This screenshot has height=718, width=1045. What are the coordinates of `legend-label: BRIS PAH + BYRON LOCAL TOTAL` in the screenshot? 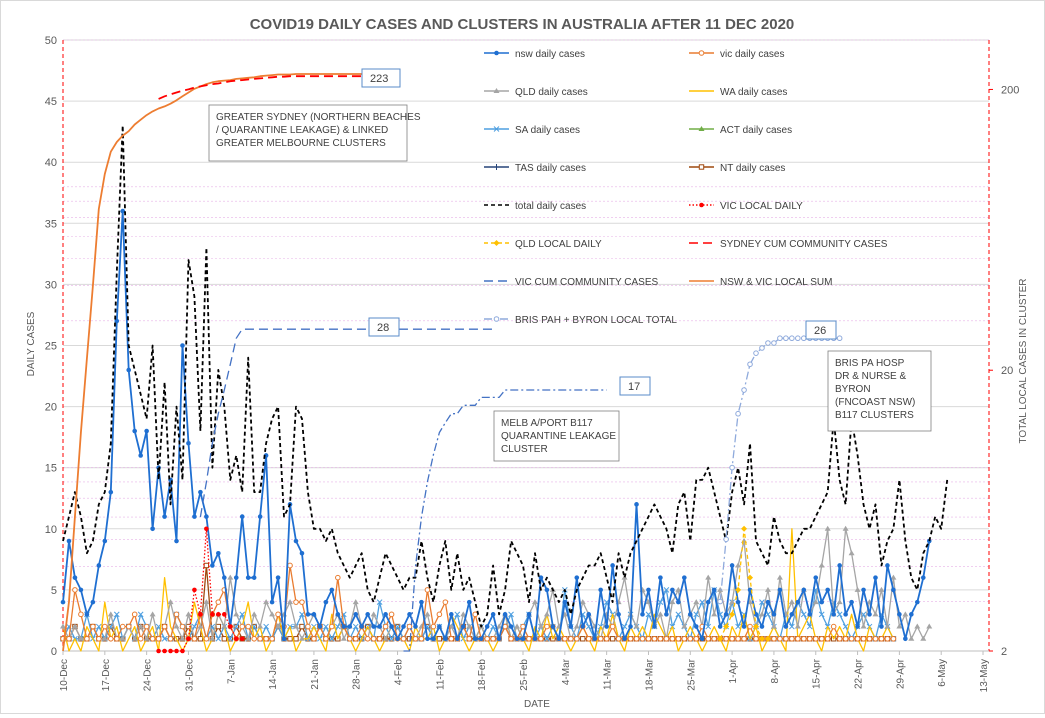 It's located at (596, 320).